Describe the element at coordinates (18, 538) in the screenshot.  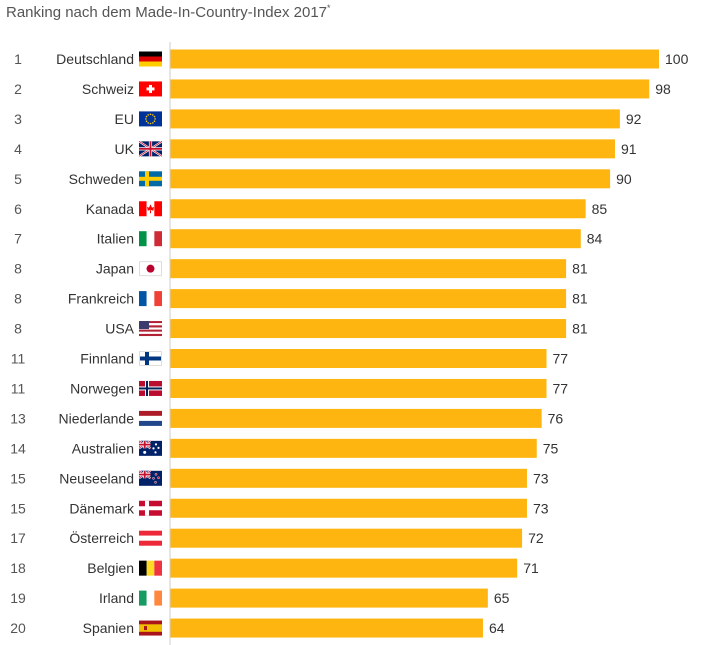
I see `rank-label: 17` at that location.